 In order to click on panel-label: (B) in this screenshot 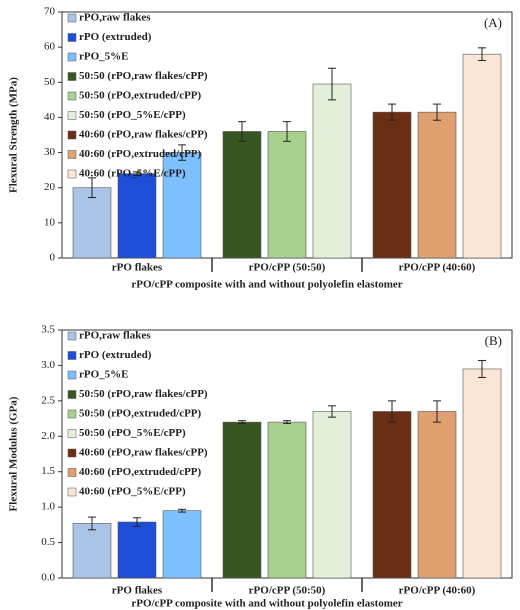, I will do `click(493, 340)`.